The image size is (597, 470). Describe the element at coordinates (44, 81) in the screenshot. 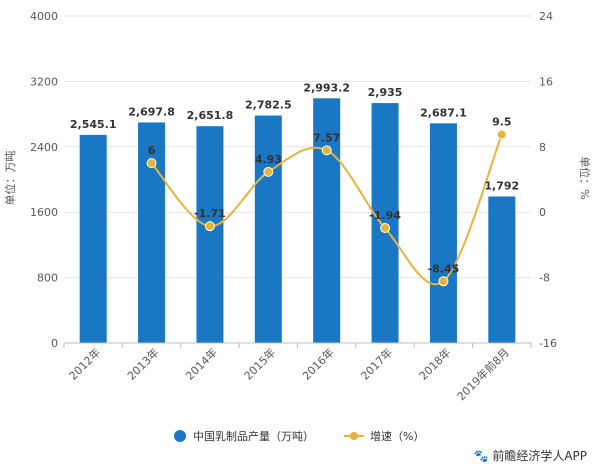

I see `y-left-tick-label: 3200` at that location.